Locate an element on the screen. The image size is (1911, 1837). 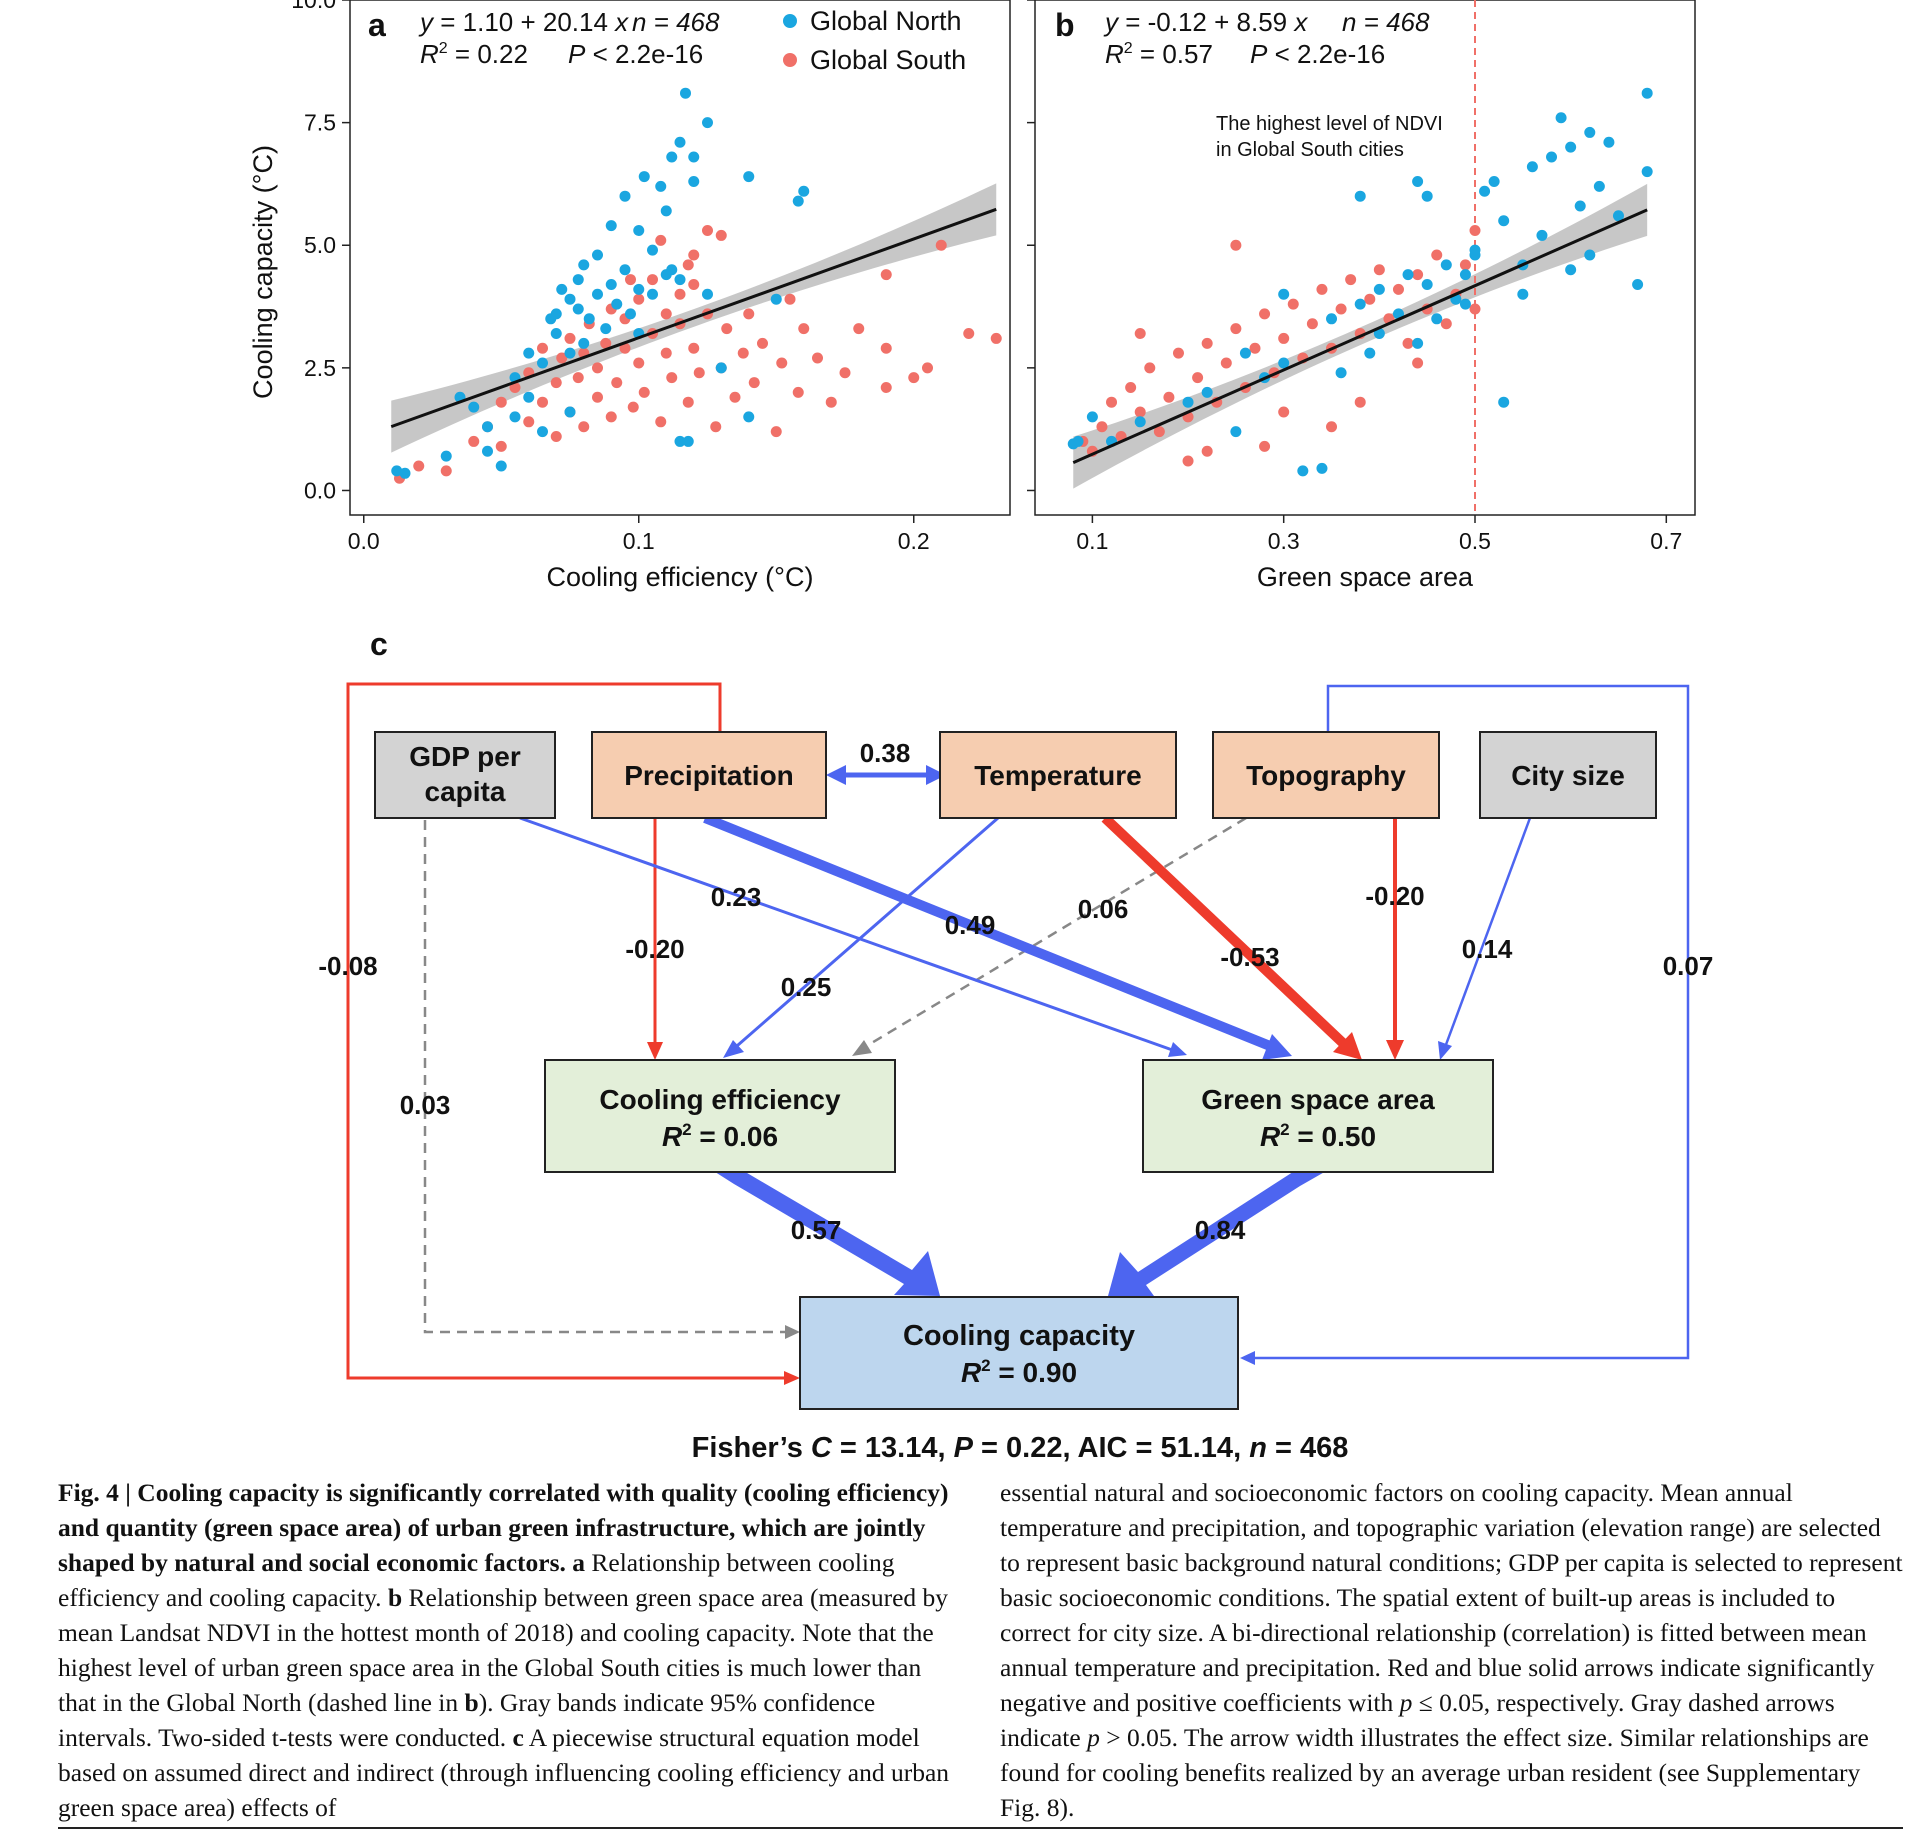
arrowhead-temperature-to-green is located at coordinates (1347, 1046).